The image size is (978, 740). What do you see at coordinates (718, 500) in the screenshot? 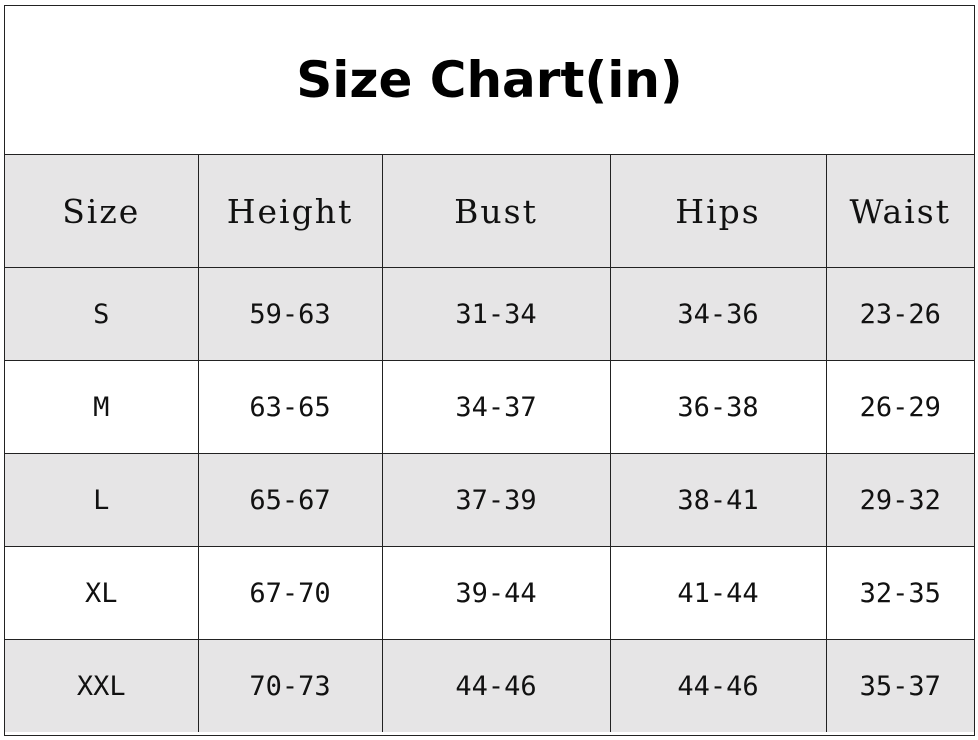
I see `cell-hips: 38-41` at bounding box center [718, 500].